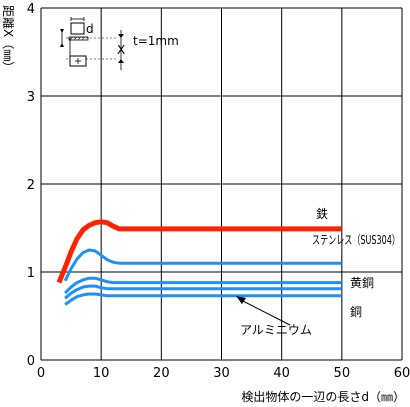 Image resolution: width=410 pixels, height=407 pixels. Describe the element at coordinates (156, 41) in the screenshot. I see `inset-thickness-label: t=1mm` at that location.